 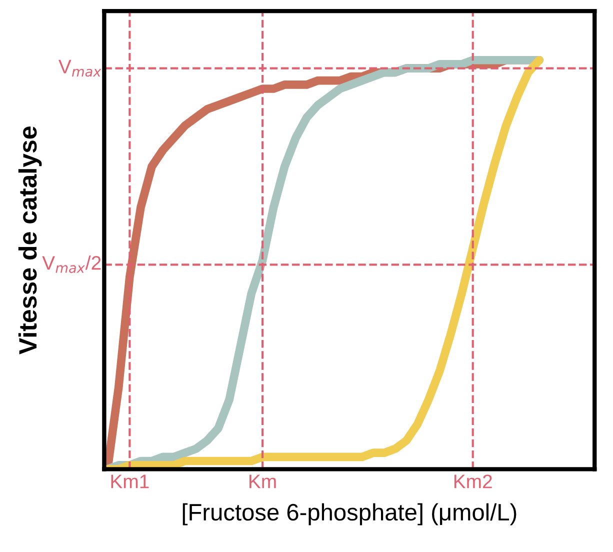 I want to click on x-tick-label: Km2, so click(x=473, y=481).